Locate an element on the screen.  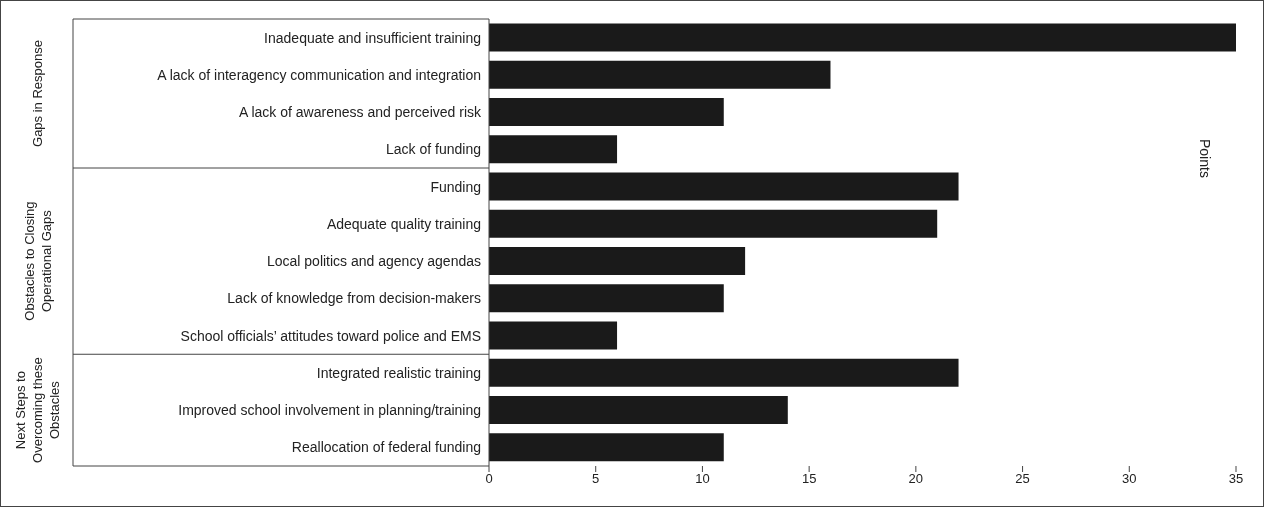
x-tick-label: 10 is located at coordinates (702, 479).